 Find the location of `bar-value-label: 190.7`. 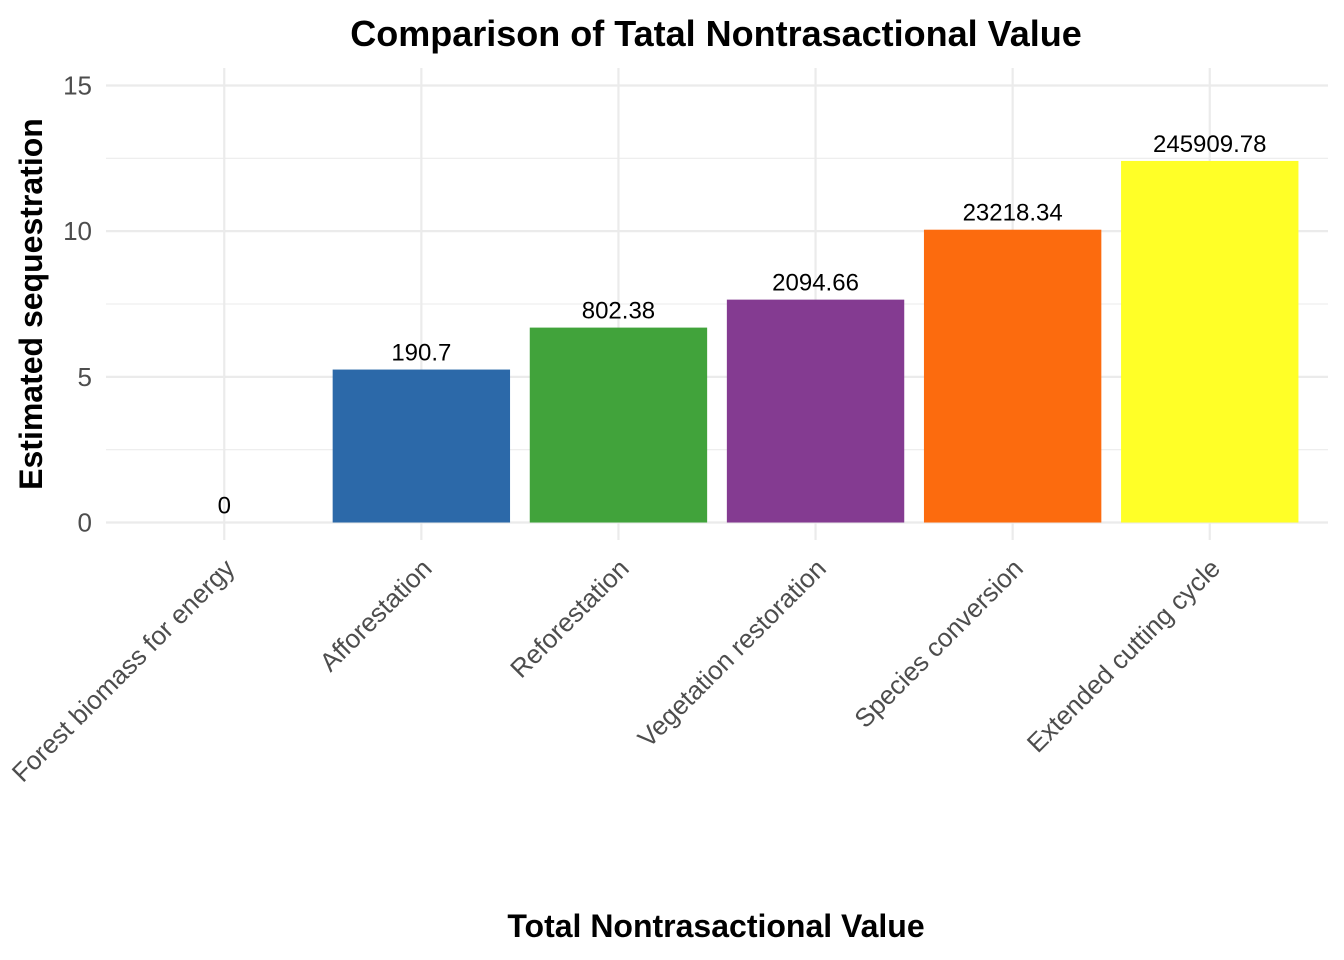

bar-value-label: 190.7 is located at coordinates (421, 353).